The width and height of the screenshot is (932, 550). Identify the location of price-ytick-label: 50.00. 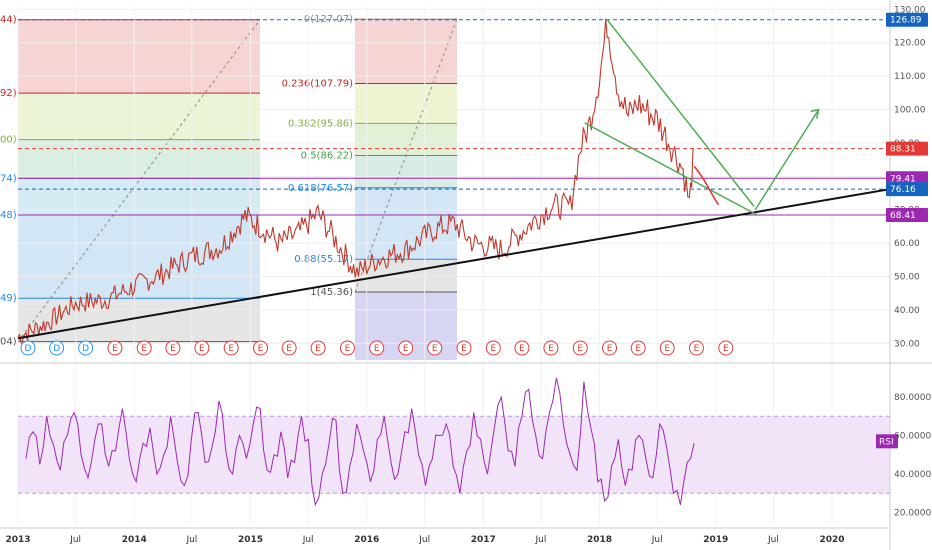
(907, 278).